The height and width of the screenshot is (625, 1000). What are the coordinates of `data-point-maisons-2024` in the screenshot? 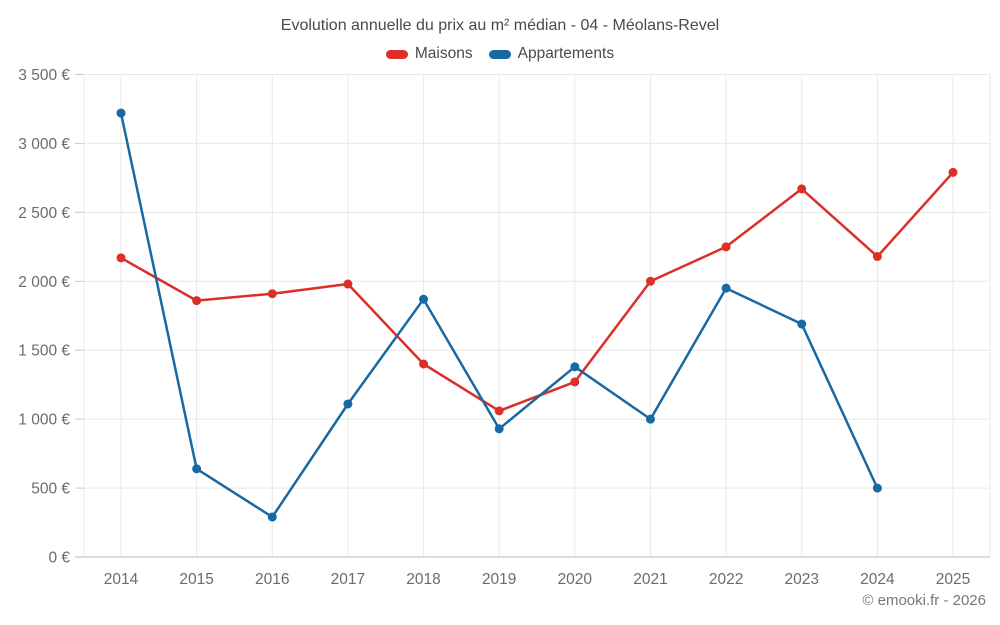 It's located at (877, 256).